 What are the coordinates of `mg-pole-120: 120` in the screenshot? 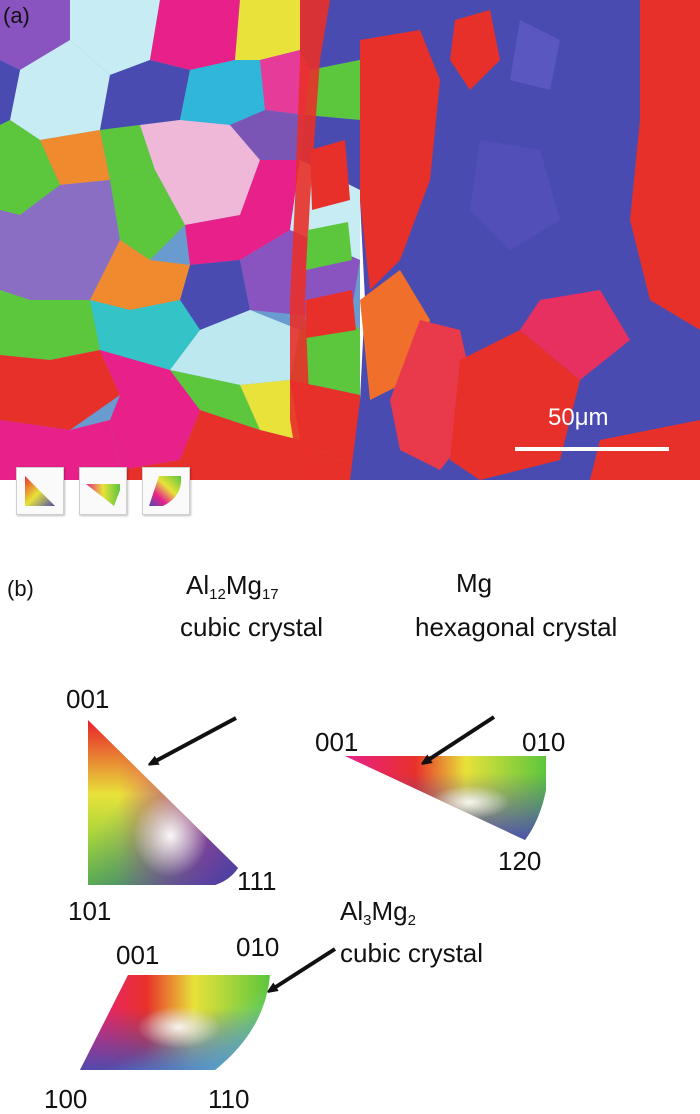 It's located at (520, 861).